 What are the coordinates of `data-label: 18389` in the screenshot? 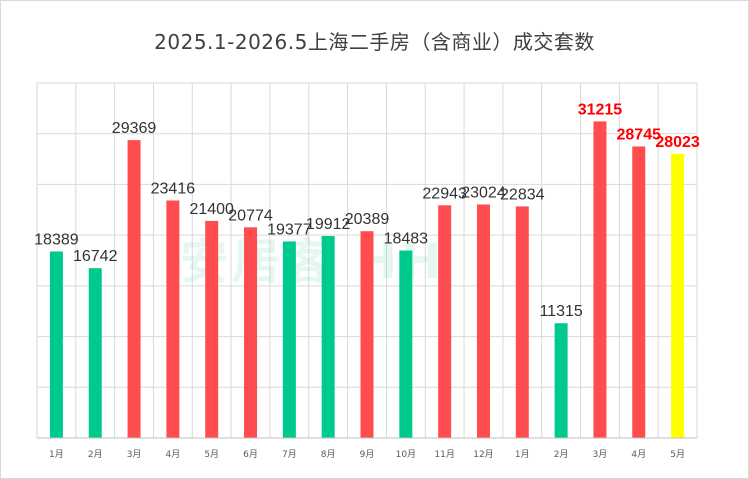 It's located at (56, 239).